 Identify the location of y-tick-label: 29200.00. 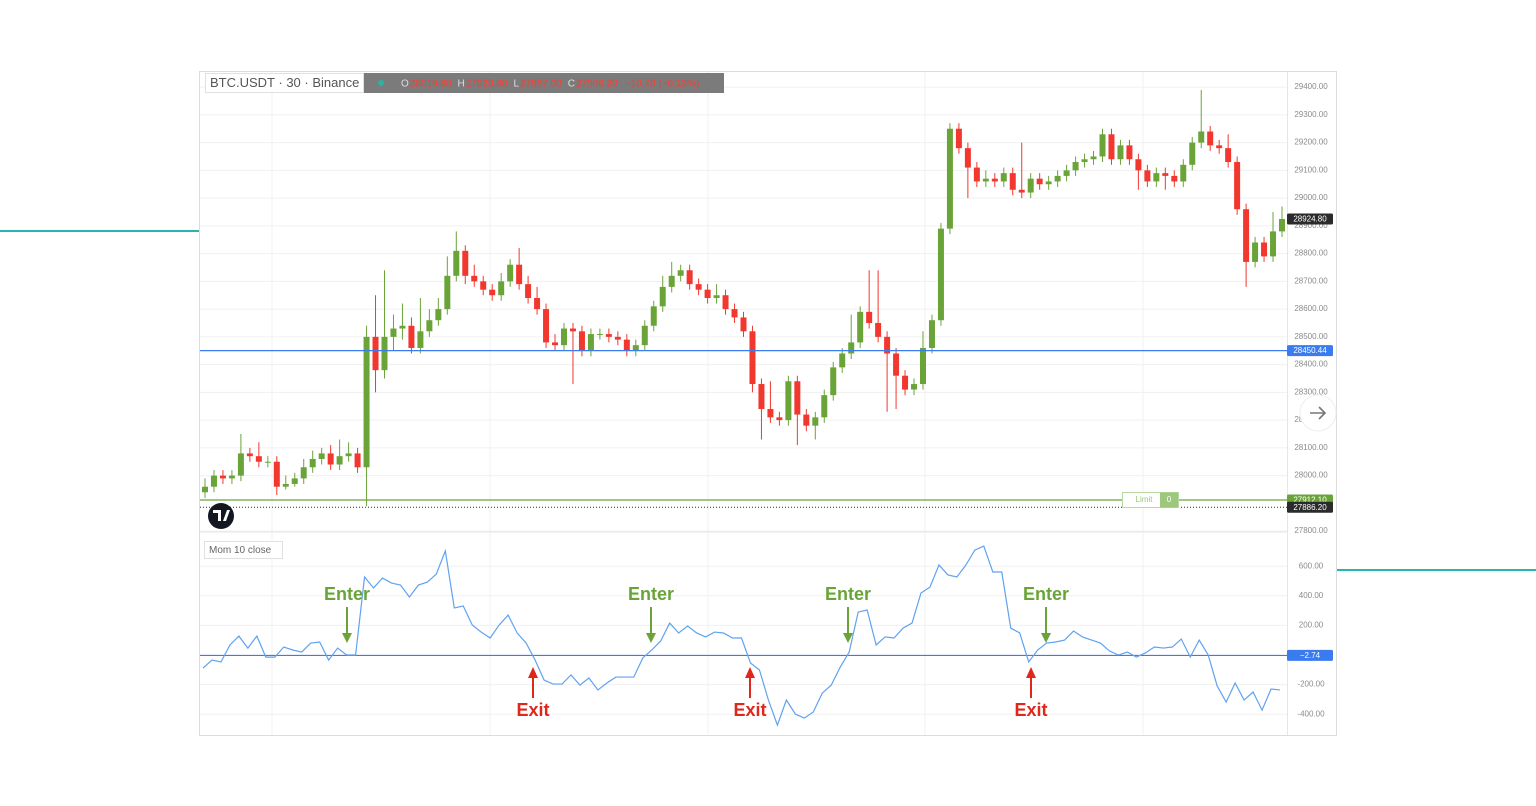
(1311, 142).